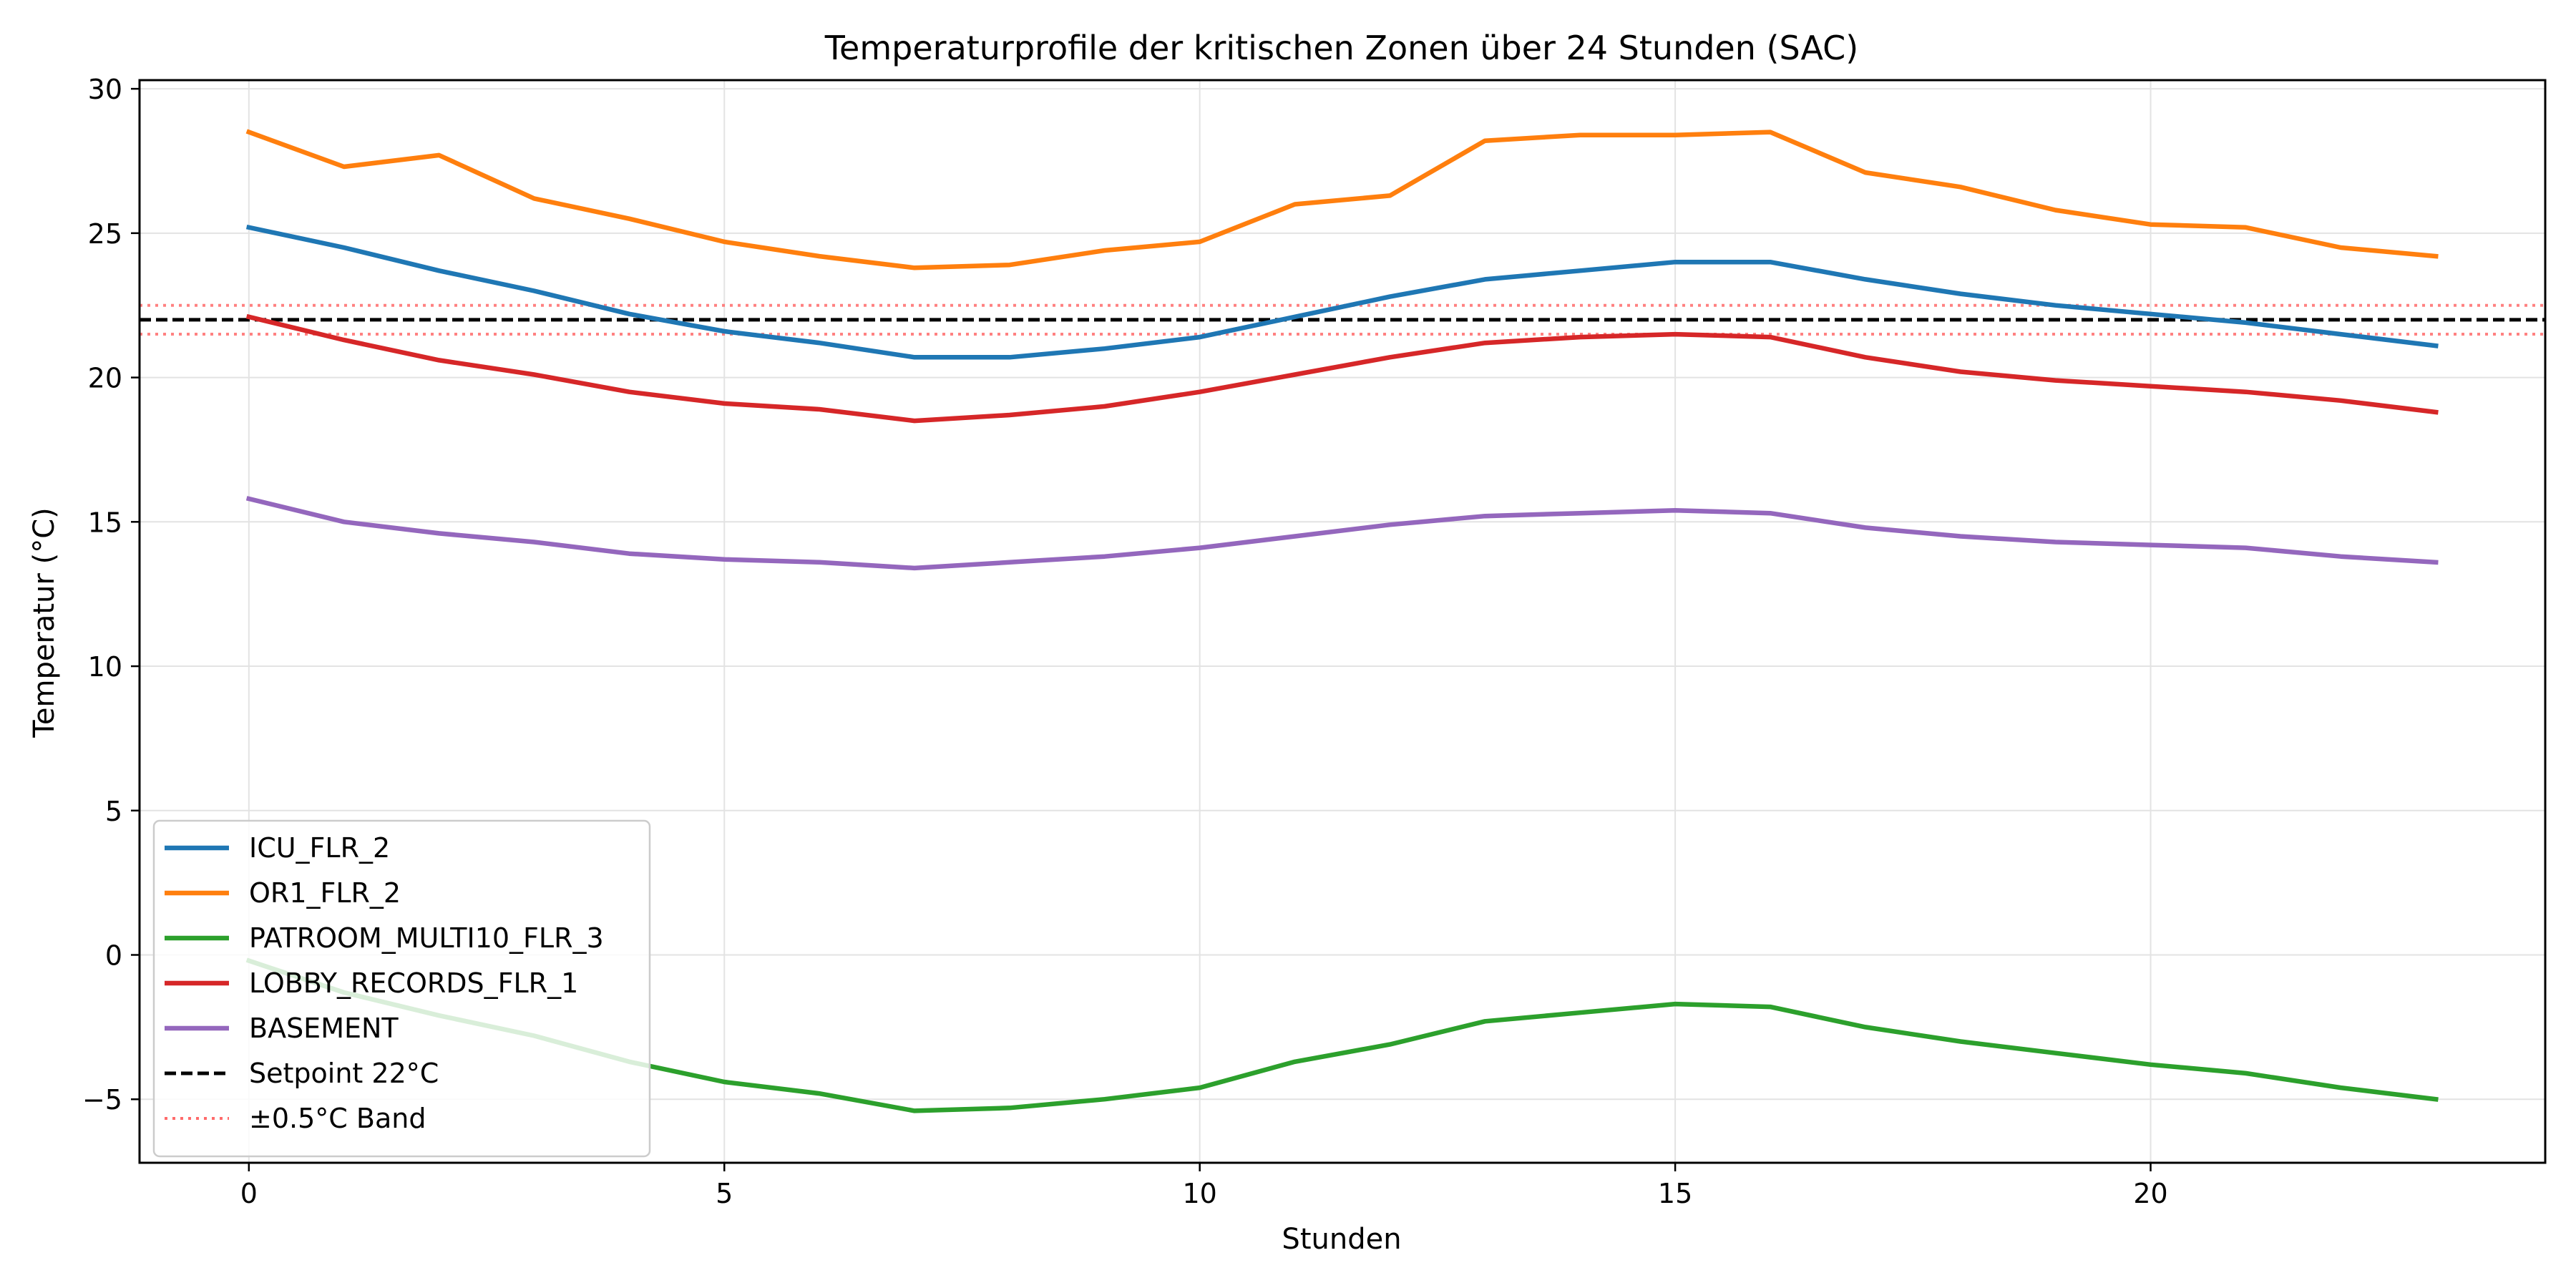 This screenshot has height=1288, width=2576. What do you see at coordinates (105, 522) in the screenshot?
I see `y-tick-label: 15` at bounding box center [105, 522].